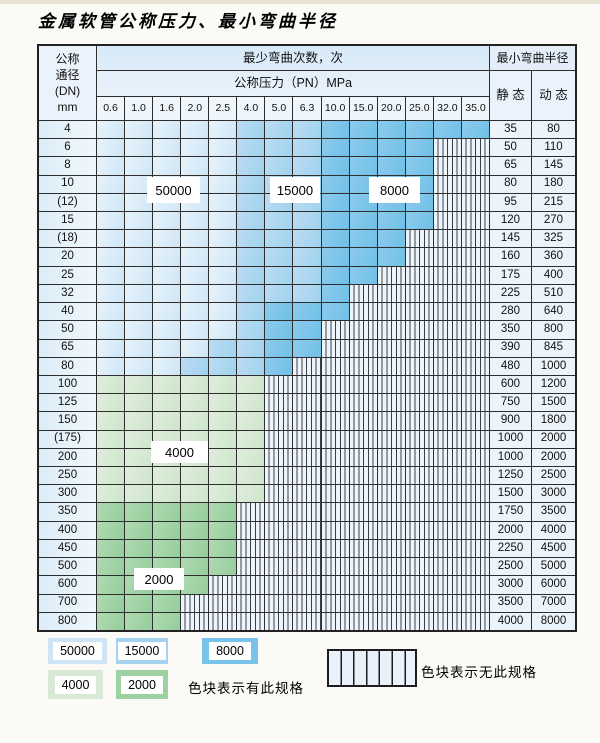 This screenshot has width=600, height=743. Describe the element at coordinates (173, 190) in the screenshot. I see `cycle-count-label: 50000` at that location.